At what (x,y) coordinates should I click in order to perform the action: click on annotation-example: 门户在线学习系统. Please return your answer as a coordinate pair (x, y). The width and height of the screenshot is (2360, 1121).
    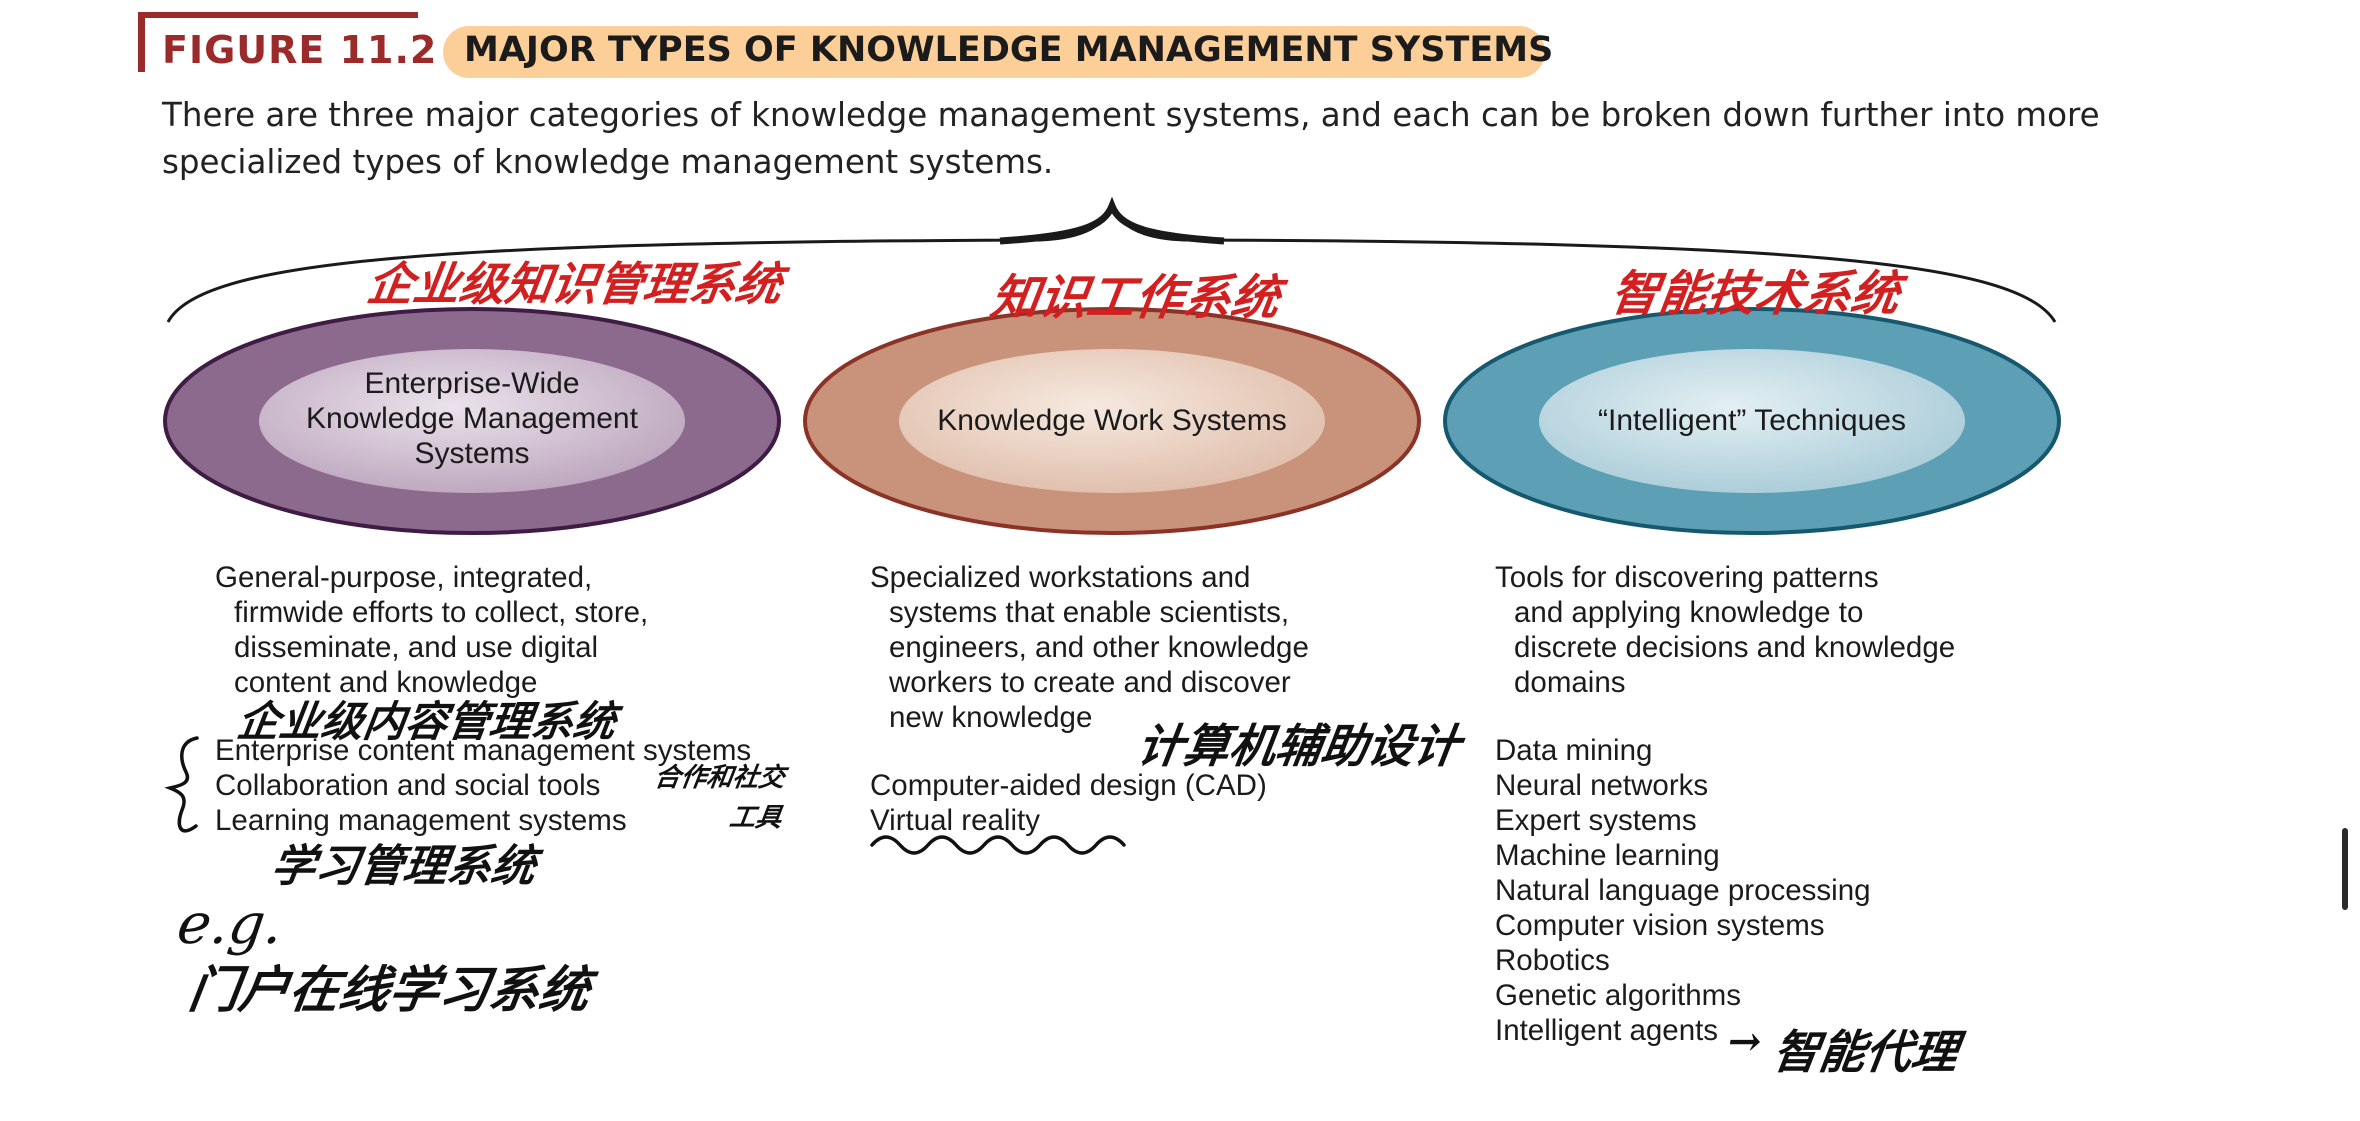
    Looking at the image, I should click on (389, 989).